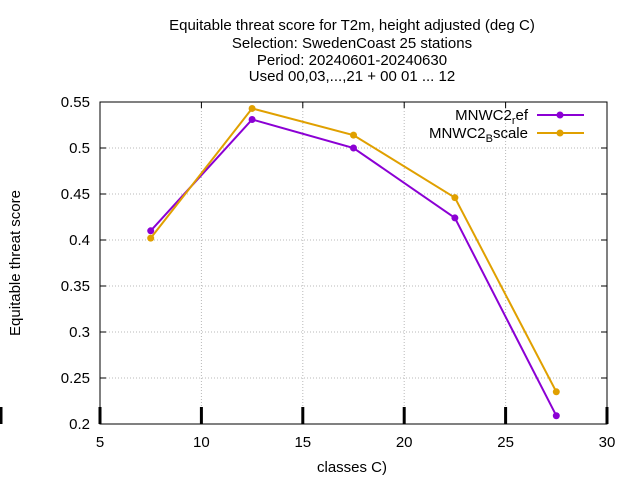 Image resolution: width=640 pixels, height=480 pixels. I want to click on y-tick-label: 0.2, so click(79, 424).